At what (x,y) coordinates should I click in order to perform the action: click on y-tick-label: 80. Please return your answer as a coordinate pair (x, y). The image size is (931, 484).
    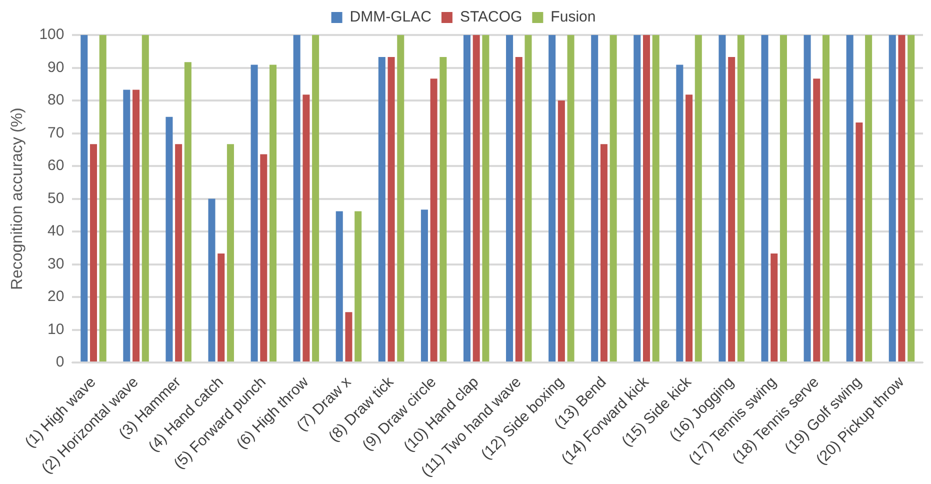
    Looking at the image, I should click on (56, 100).